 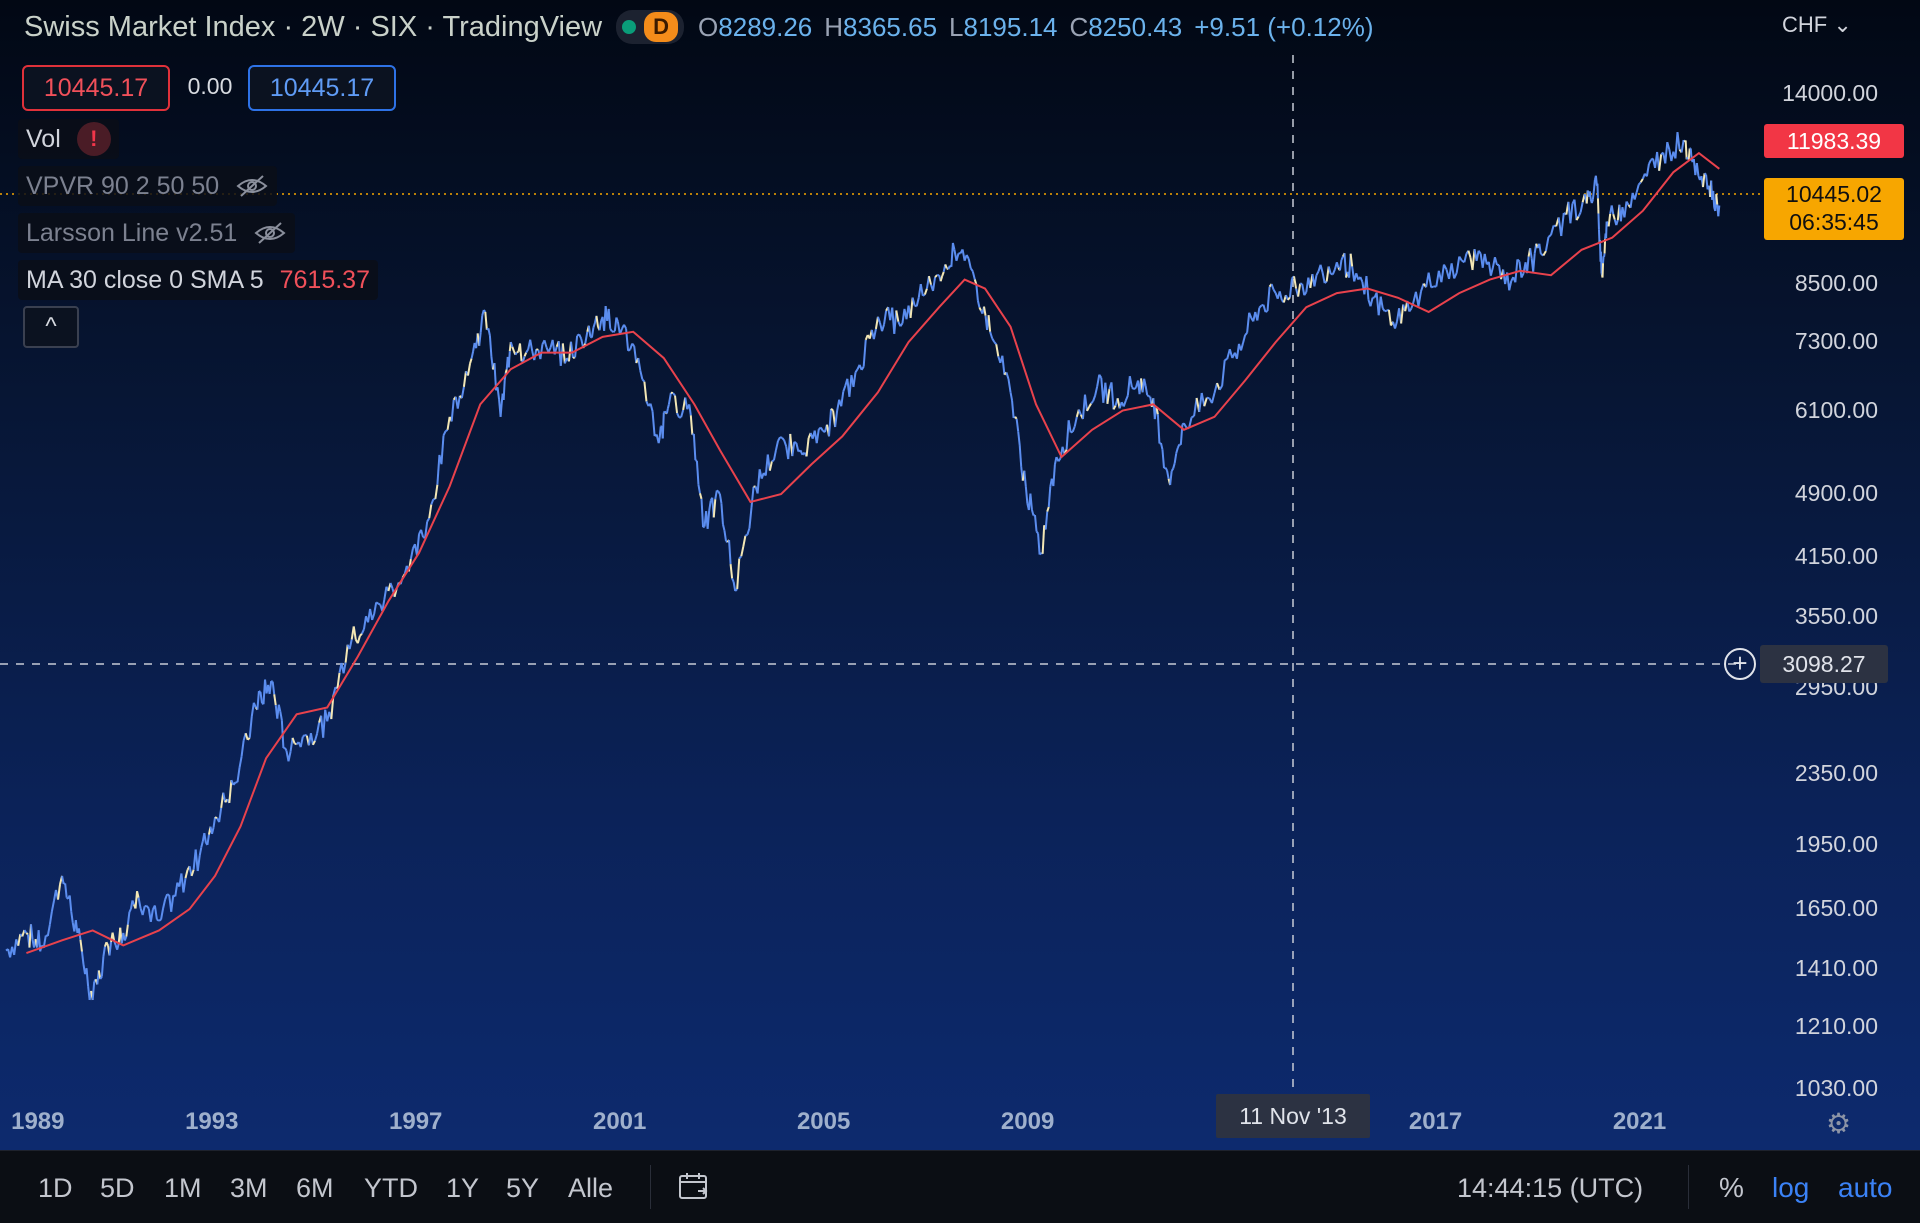 I want to click on indicator-vol-label: Vol, so click(x=43, y=139).